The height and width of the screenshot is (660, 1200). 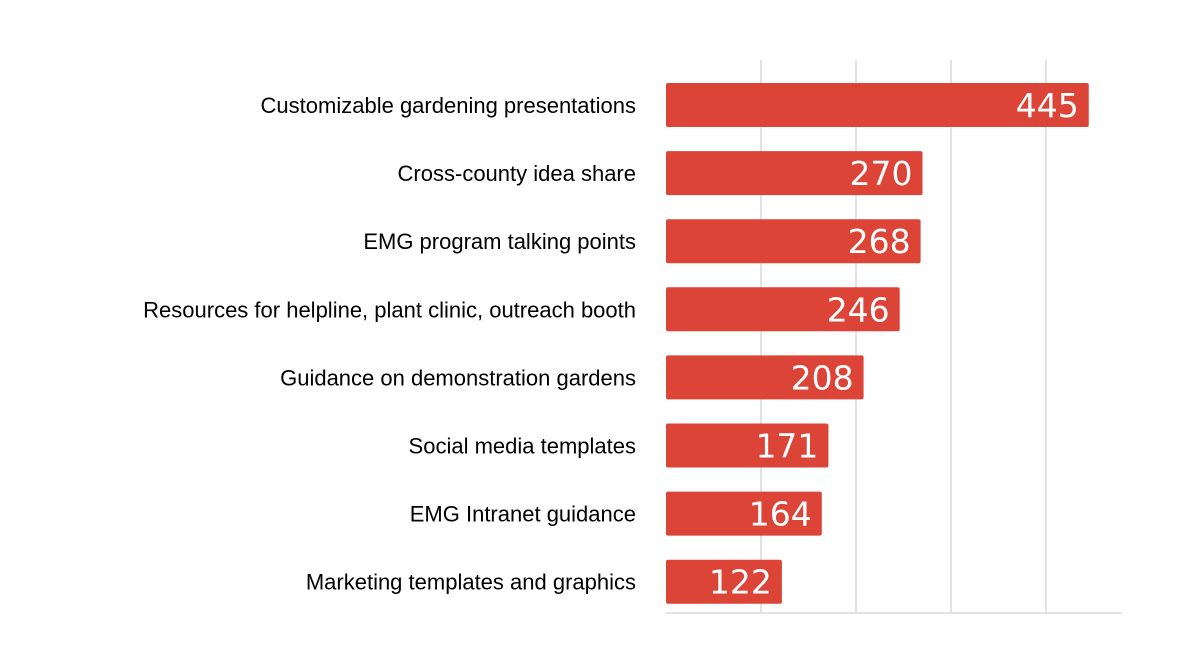 I want to click on category-label: Guidance on demonstration gardens, so click(x=458, y=377).